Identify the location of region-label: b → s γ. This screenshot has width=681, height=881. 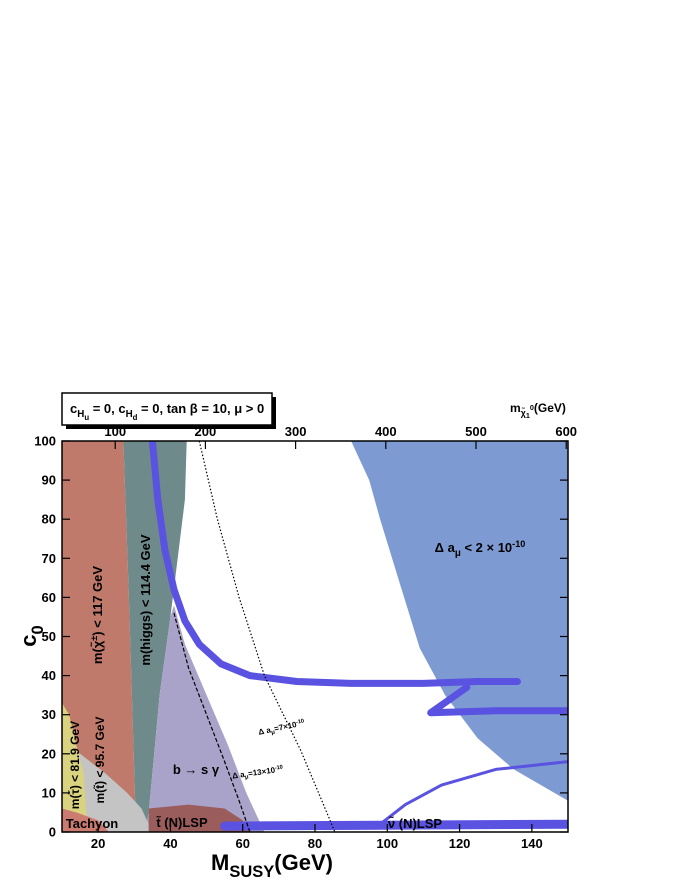
(196, 769).